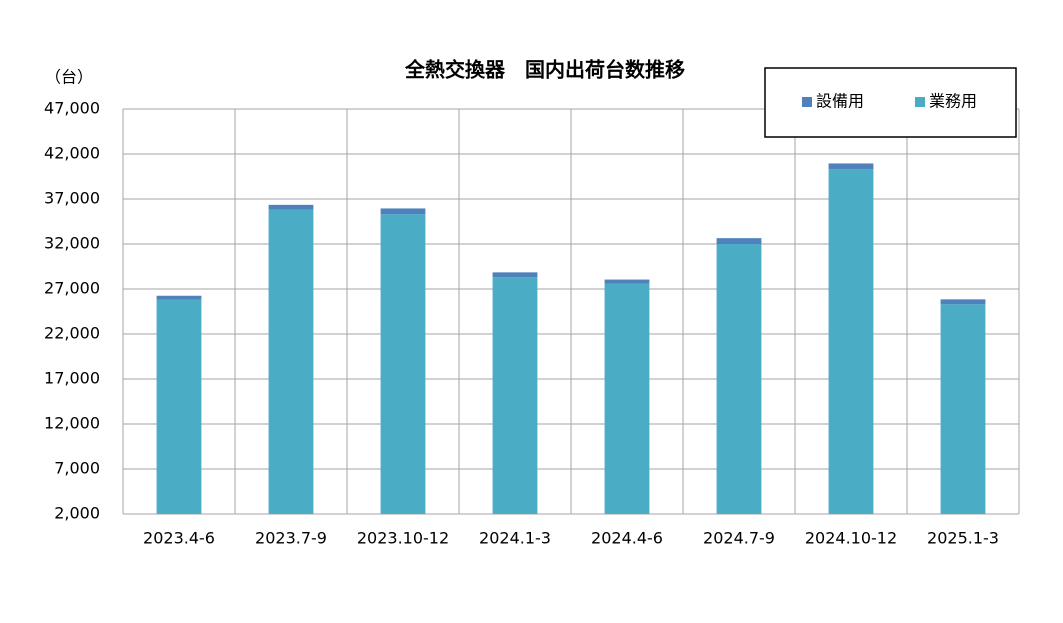 This screenshot has height=623, width=1063. What do you see at coordinates (851, 538) in the screenshot?
I see `x-tick-label: 2024.10-12` at bounding box center [851, 538].